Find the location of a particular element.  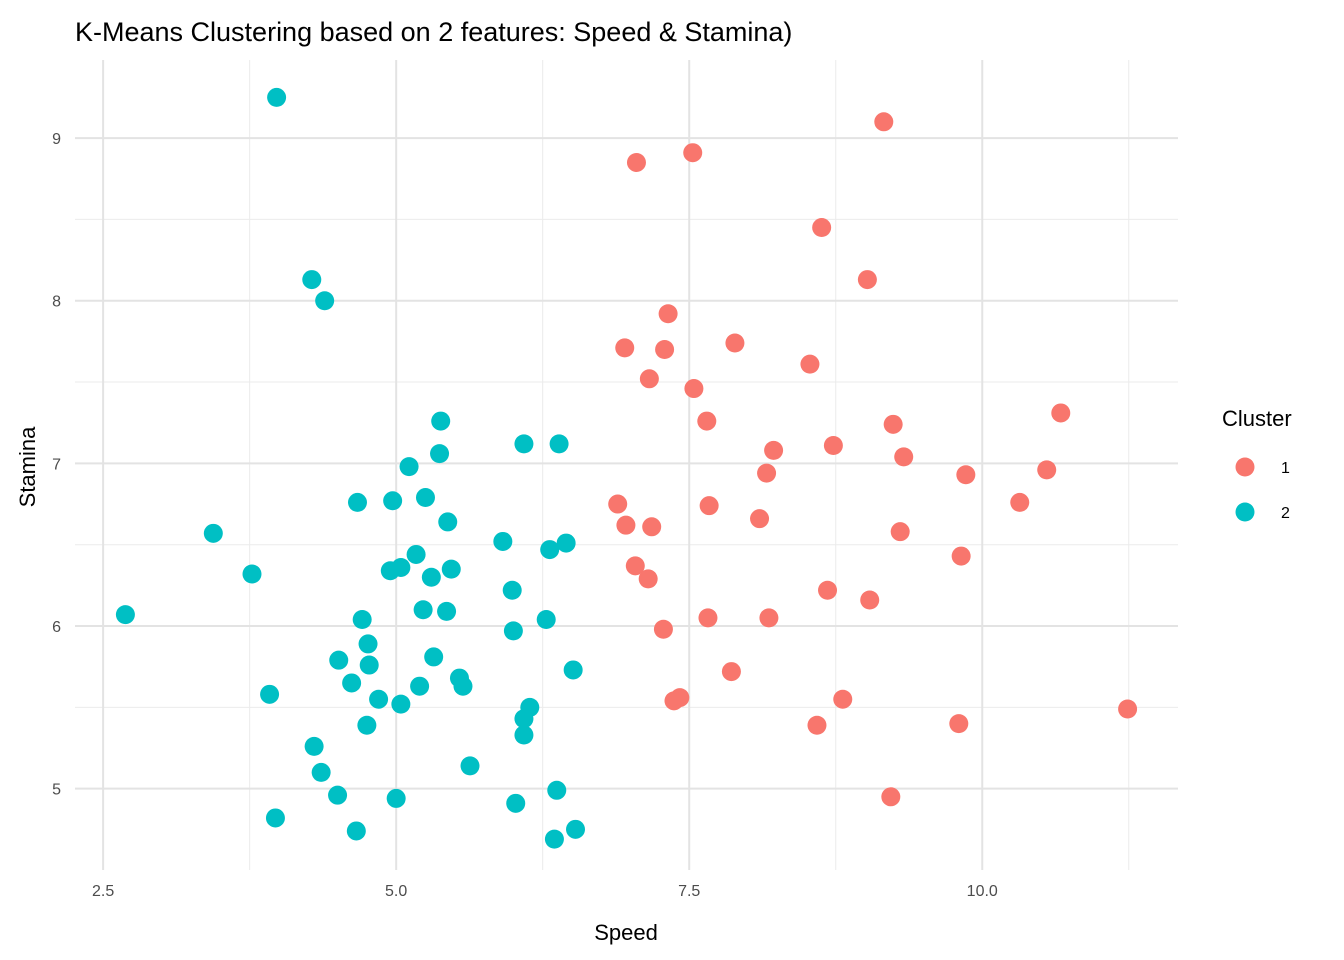

x-tick-label: 10.0 is located at coordinates (982, 891).